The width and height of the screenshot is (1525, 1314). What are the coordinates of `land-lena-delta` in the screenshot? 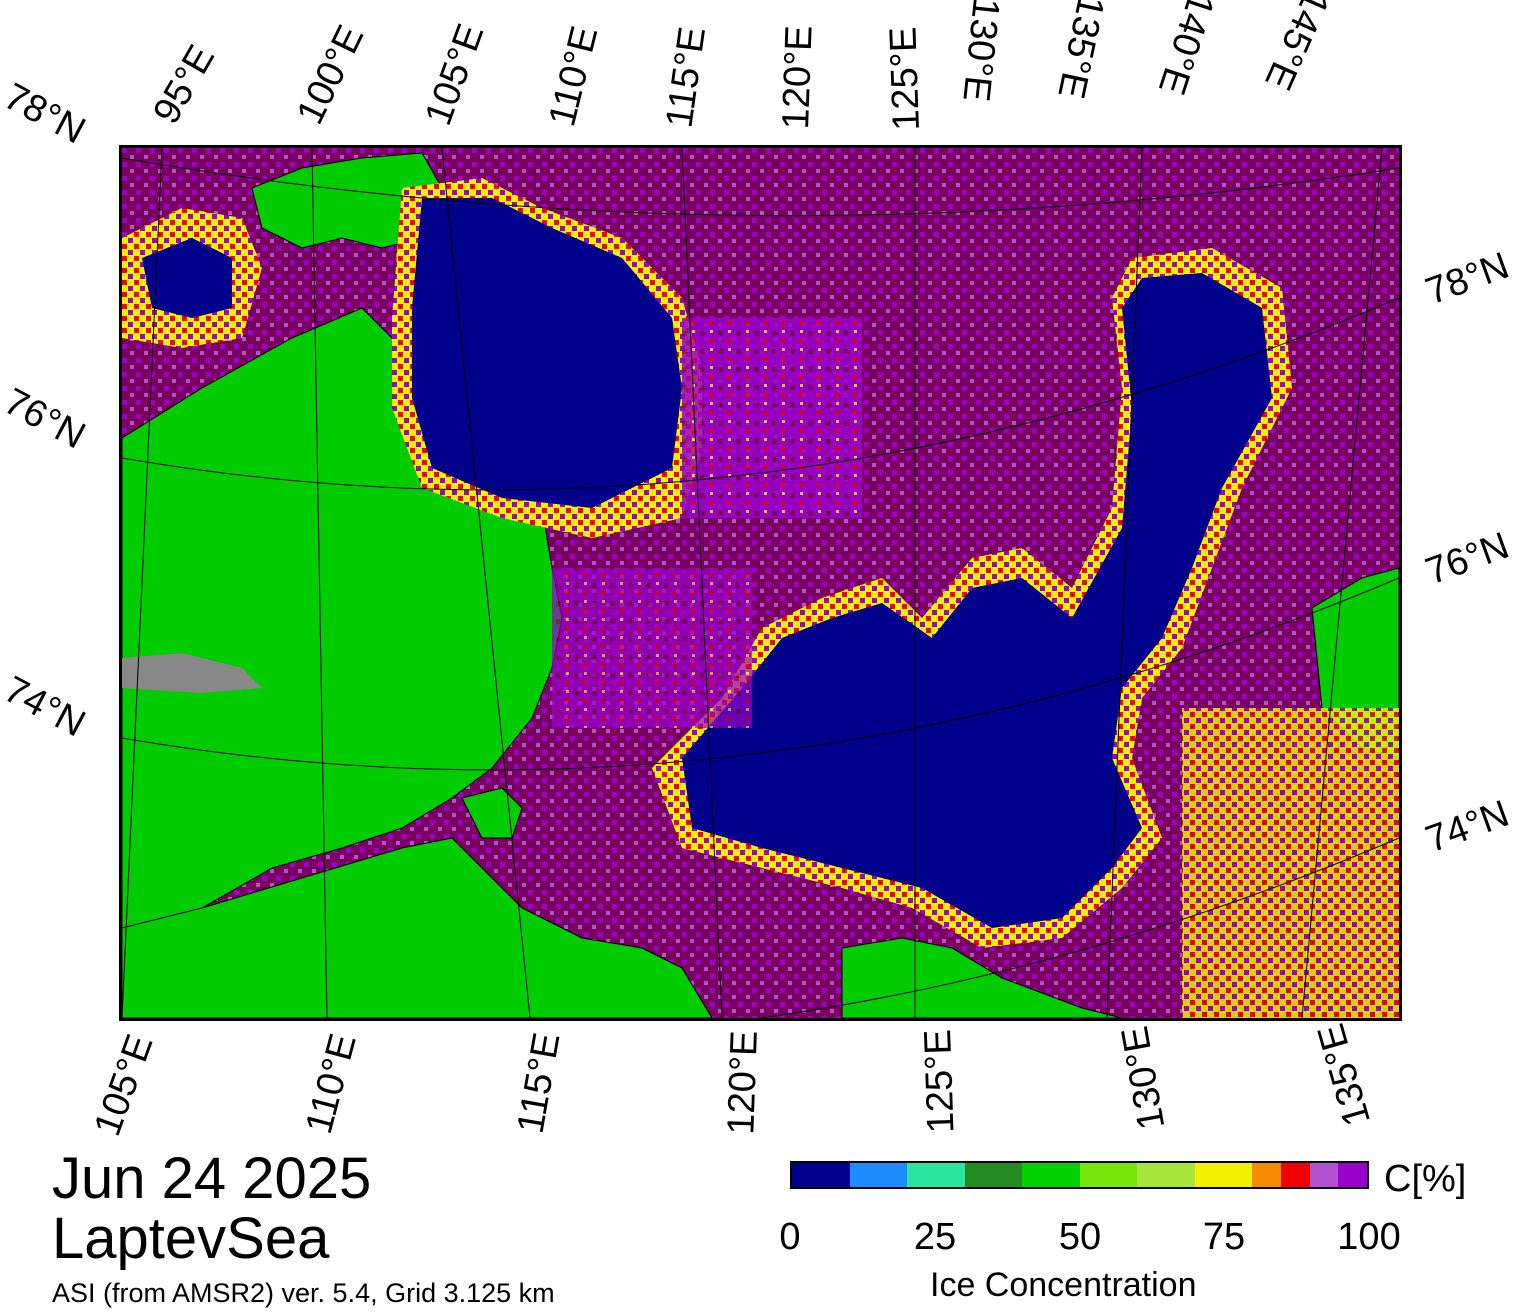 It's located at (982, 977).